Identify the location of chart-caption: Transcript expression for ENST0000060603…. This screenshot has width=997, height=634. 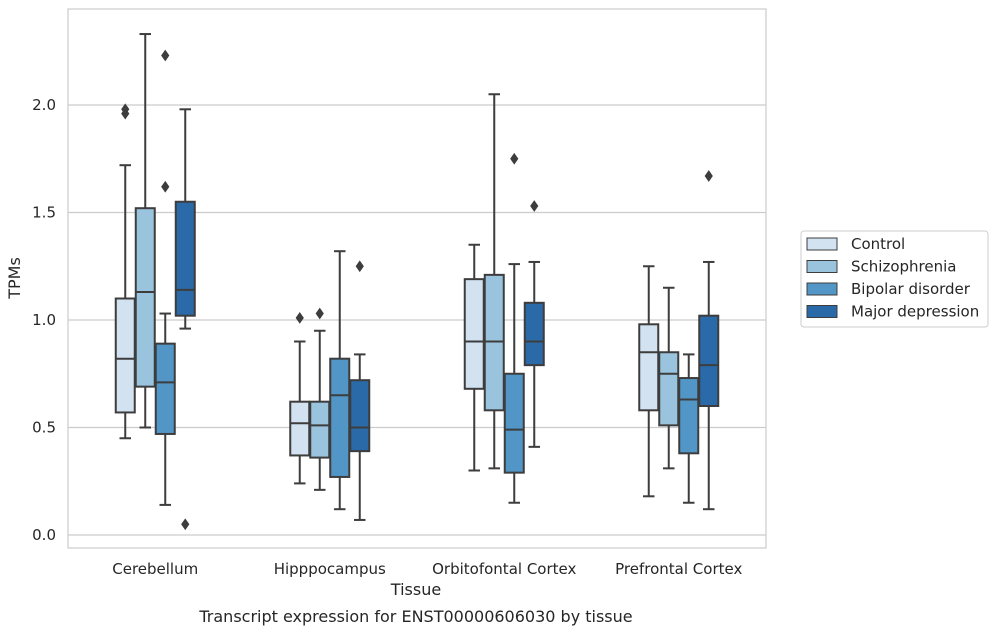
(415, 616).